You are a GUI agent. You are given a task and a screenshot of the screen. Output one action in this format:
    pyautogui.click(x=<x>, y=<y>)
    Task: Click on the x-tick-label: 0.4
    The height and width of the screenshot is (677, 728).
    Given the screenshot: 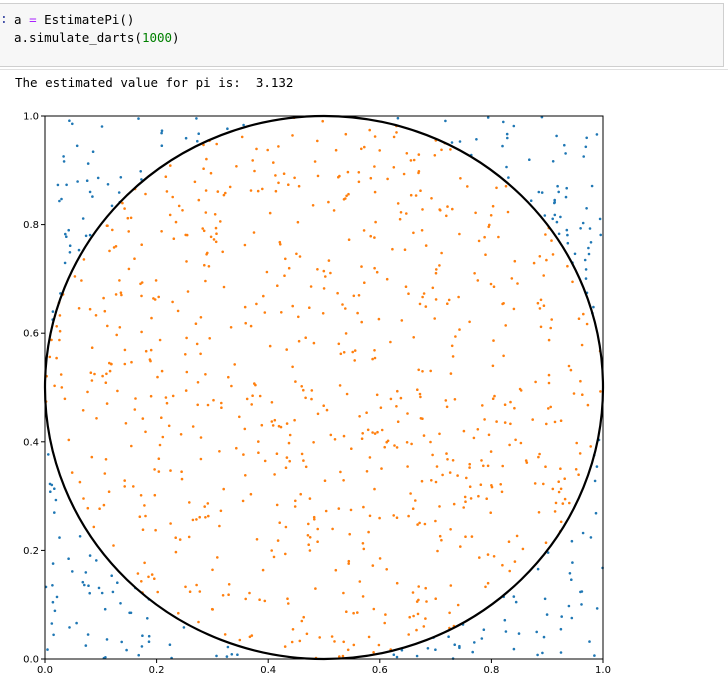 What is the action you would take?
    pyautogui.click(x=268, y=670)
    